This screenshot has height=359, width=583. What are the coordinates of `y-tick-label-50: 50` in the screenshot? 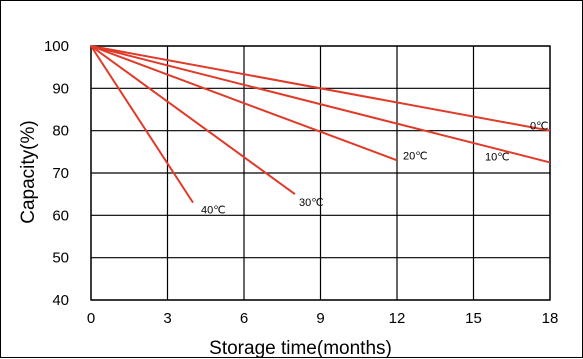 It's located at (60, 258).